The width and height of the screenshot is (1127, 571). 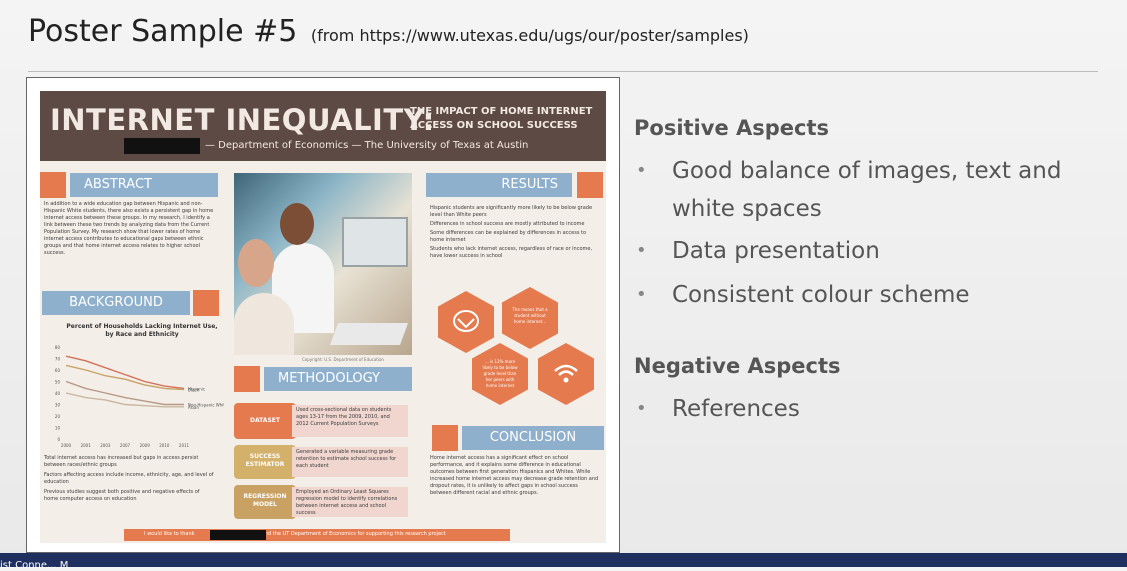 What do you see at coordinates (58, 416) in the screenshot?
I see `y-tick-label: 20` at bounding box center [58, 416].